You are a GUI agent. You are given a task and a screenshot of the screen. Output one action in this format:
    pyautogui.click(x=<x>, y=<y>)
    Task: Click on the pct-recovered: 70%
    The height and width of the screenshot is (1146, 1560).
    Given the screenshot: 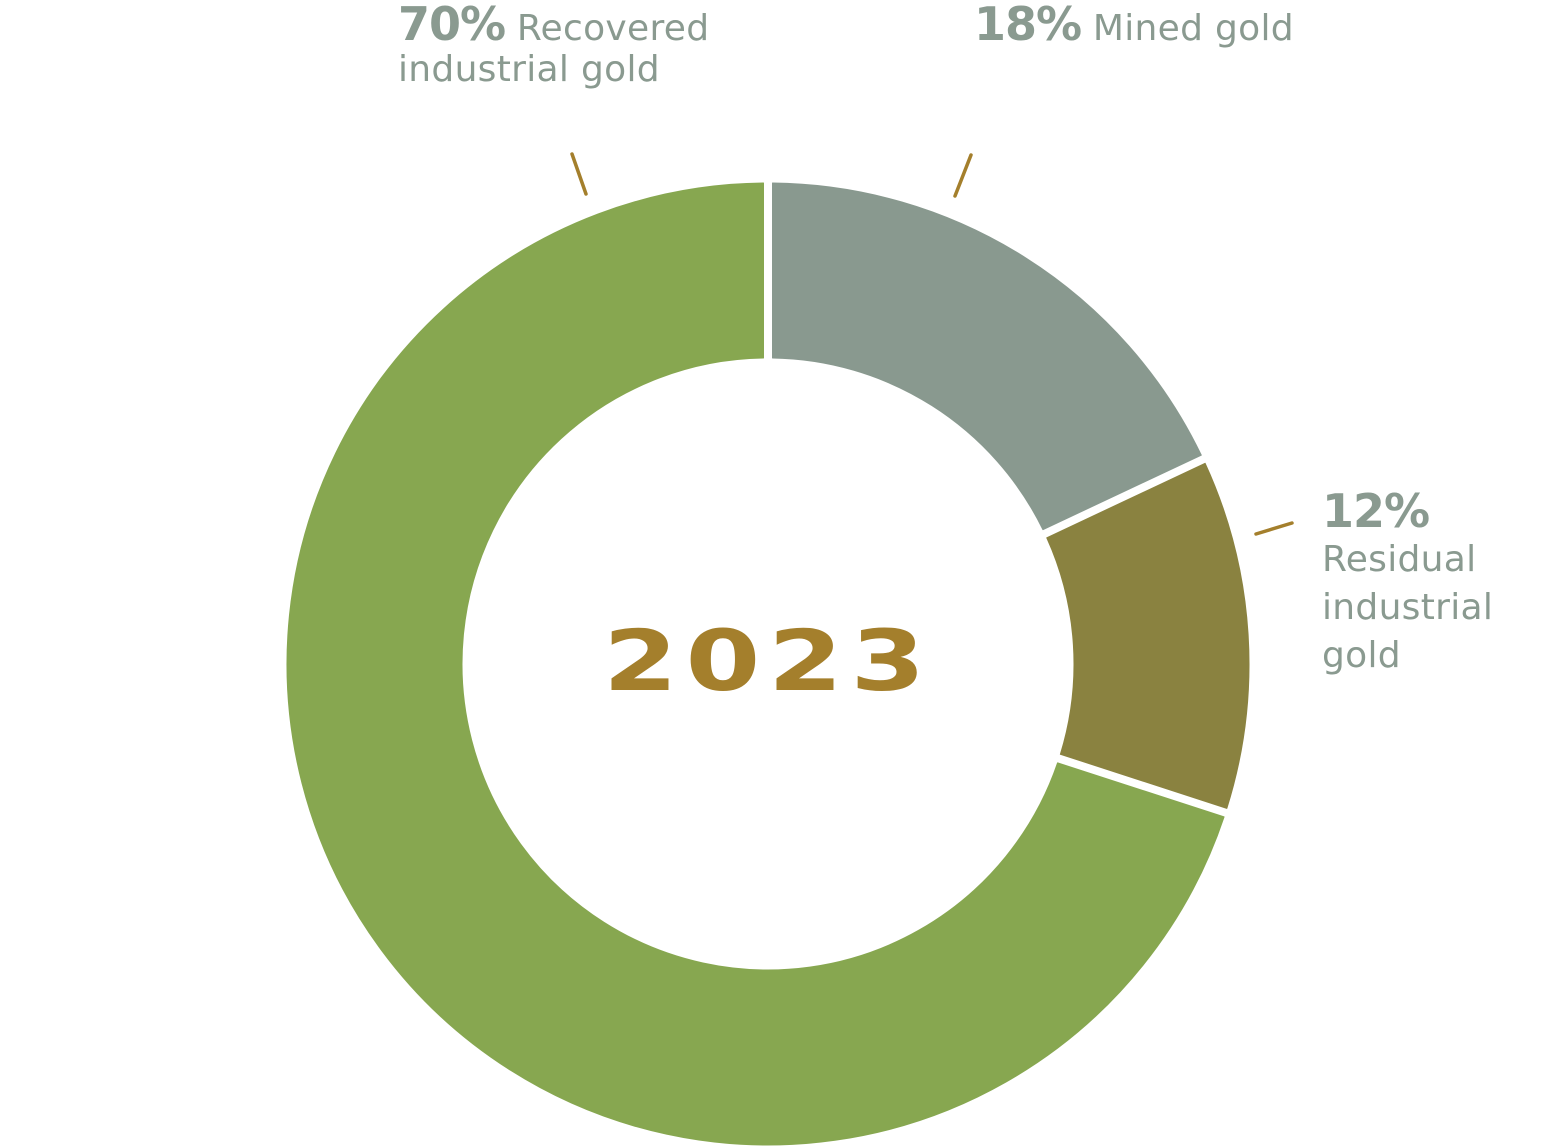 What is the action you would take?
    pyautogui.click(x=452, y=25)
    